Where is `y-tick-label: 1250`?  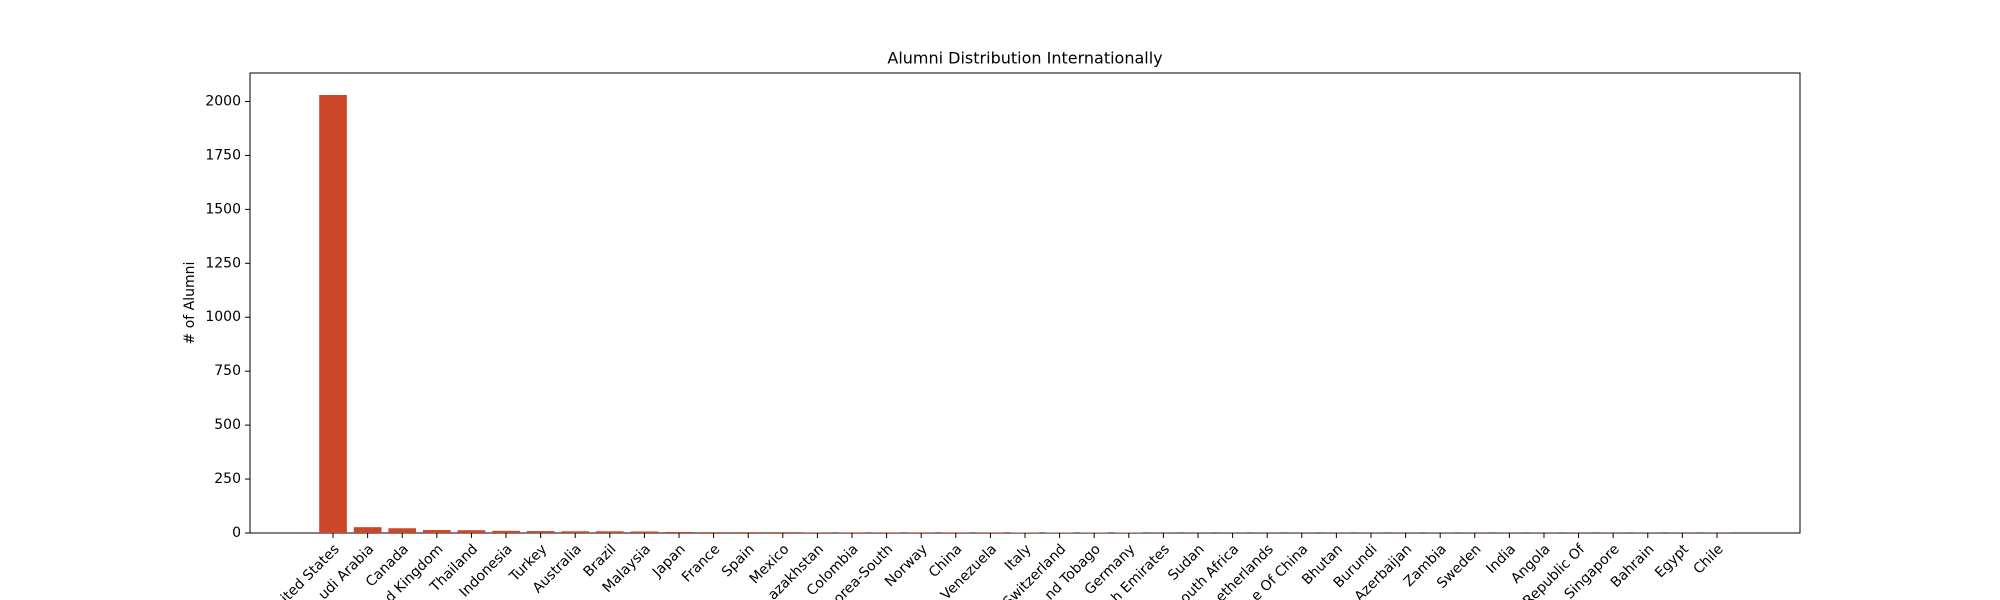
y-tick-label: 1250 is located at coordinates (223, 263).